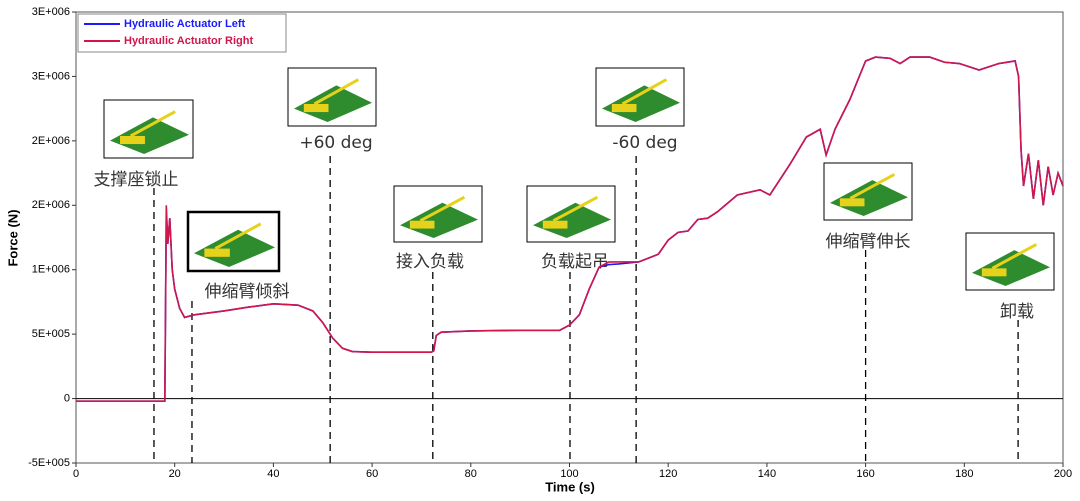 The image size is (1080, 501). Describe the element at coordinates (471, 474) in the screenshot. I see `x-tick-label: 80` at that location.